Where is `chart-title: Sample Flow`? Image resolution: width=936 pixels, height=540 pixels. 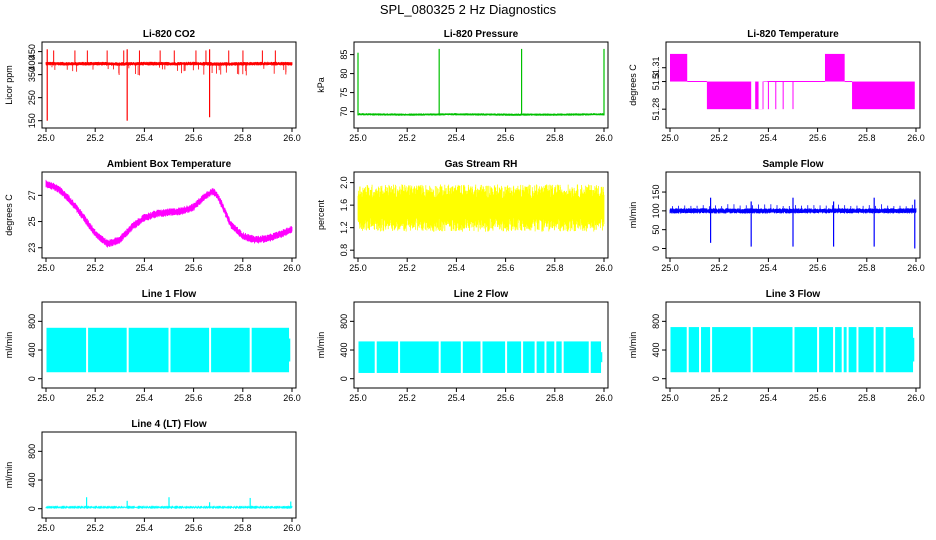
chart-title: Sample Flow is located at coordinates (792, 164).